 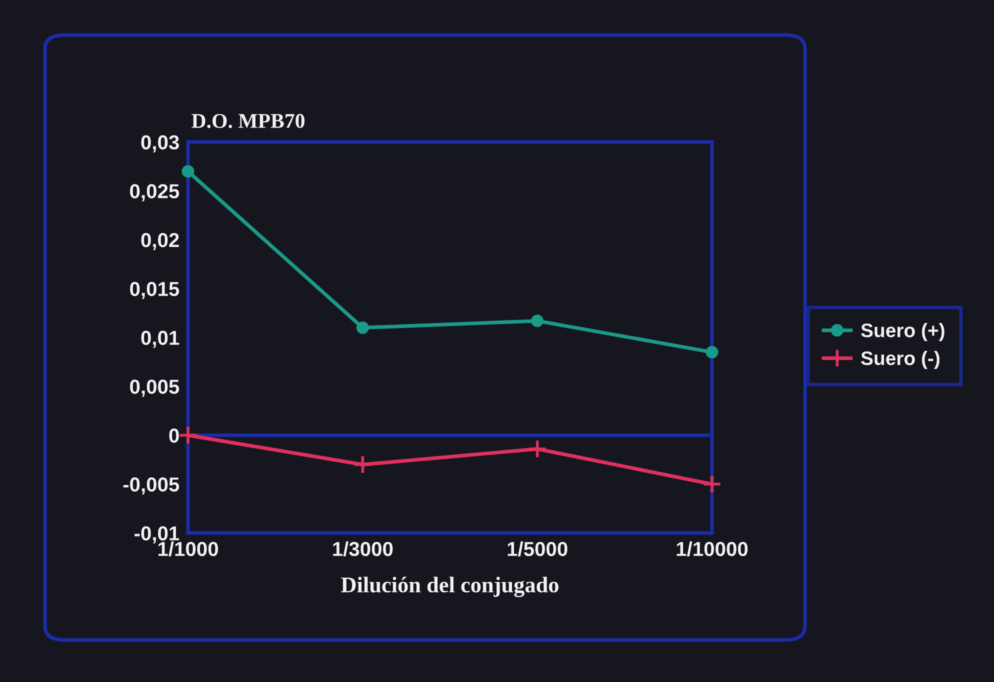 What do you see at coordinates (538, 548) in the screenshot?
I see `x-tick-label: 1/5000` at bounding box center [538, 548].